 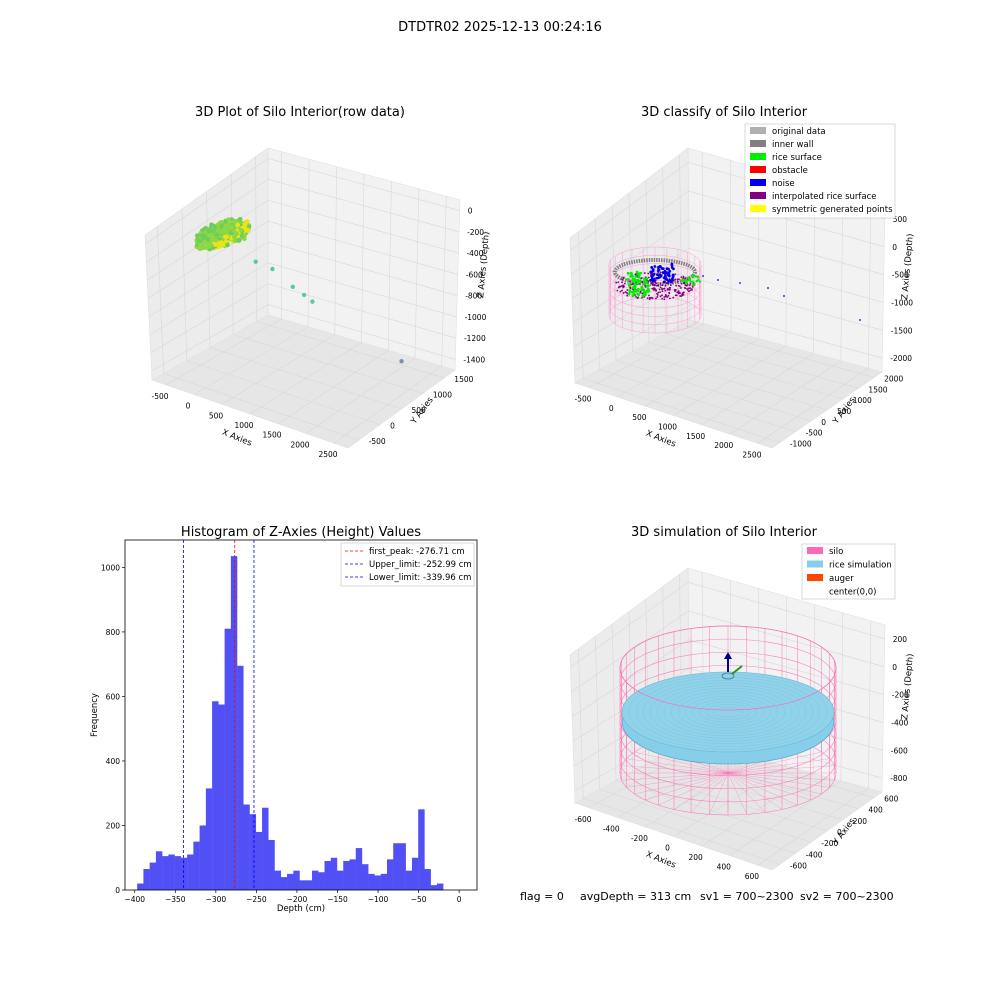 What do you see at coordinates (542, 896) in the screenshot?
I see `flag-text: flag = 0` at bounding box center [542, 896].